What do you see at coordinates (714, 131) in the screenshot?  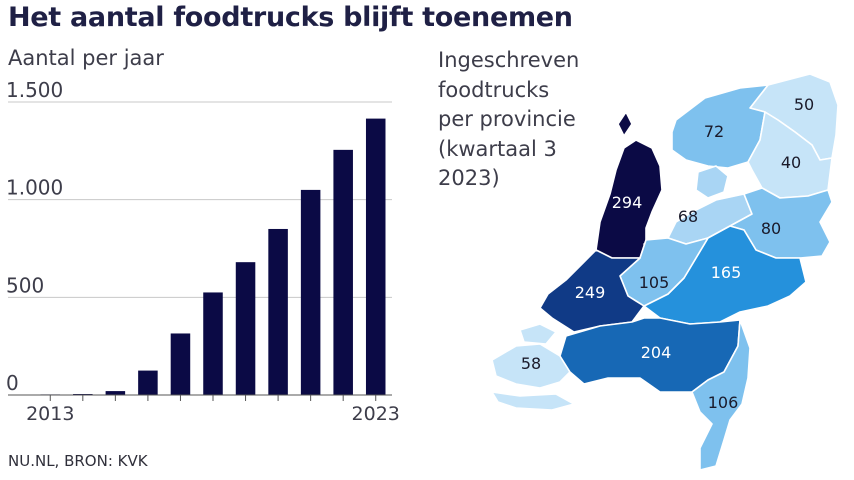 I see `value-label-friesland: 72` at bounding box center [714, 131].